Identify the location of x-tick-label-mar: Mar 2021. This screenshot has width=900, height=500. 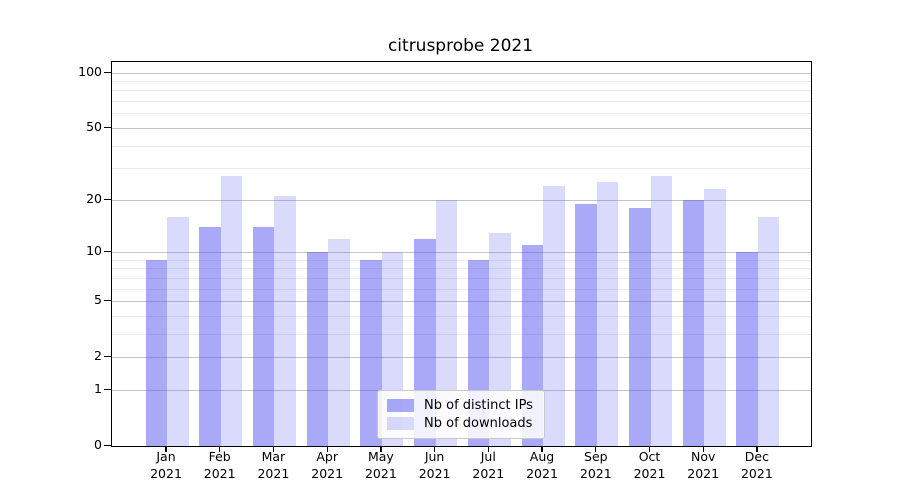
(273, 465).